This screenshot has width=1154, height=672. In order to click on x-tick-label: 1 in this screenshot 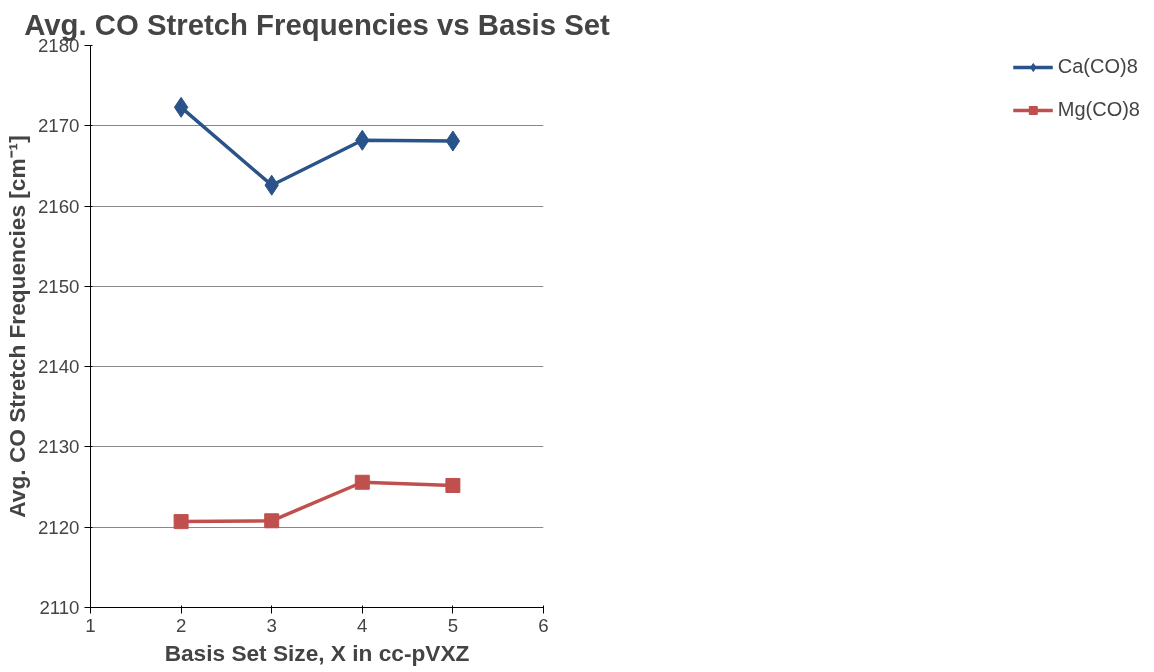, I will do `click(90, 625)`.